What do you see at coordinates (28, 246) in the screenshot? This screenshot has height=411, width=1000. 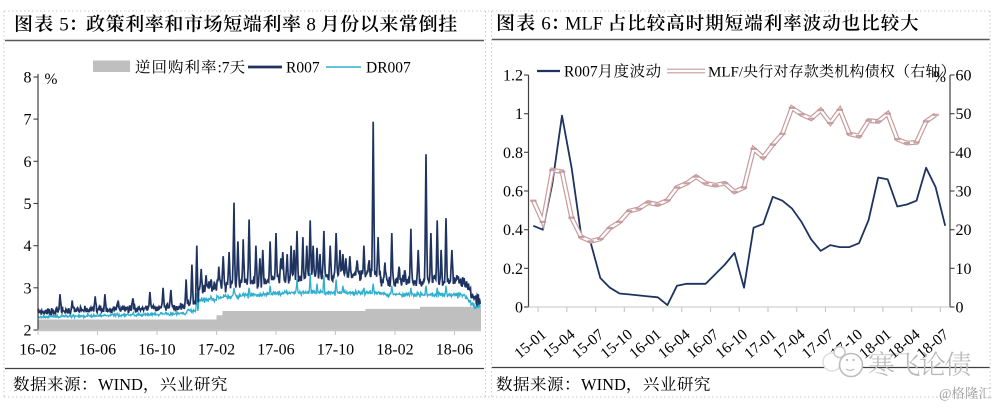 I see `svg-text: 4` at bounding box center [28, 246].